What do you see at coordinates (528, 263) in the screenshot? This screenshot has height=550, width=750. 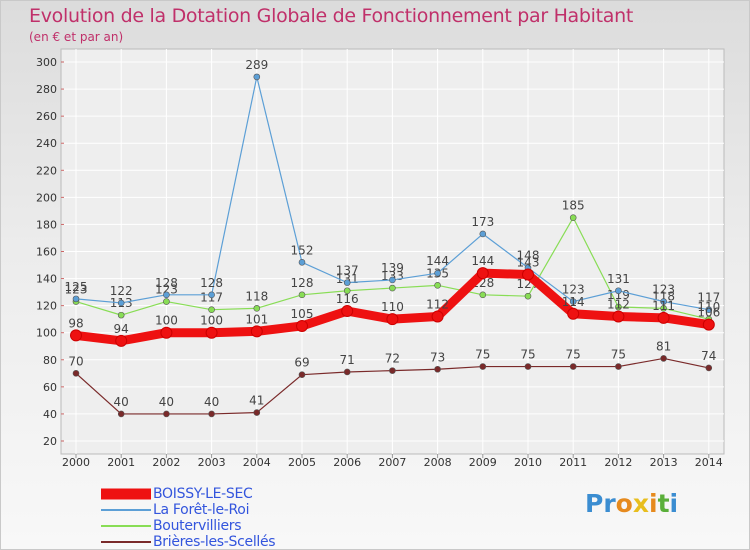 I see `data-label: 143` at bounding box center [528, 263].